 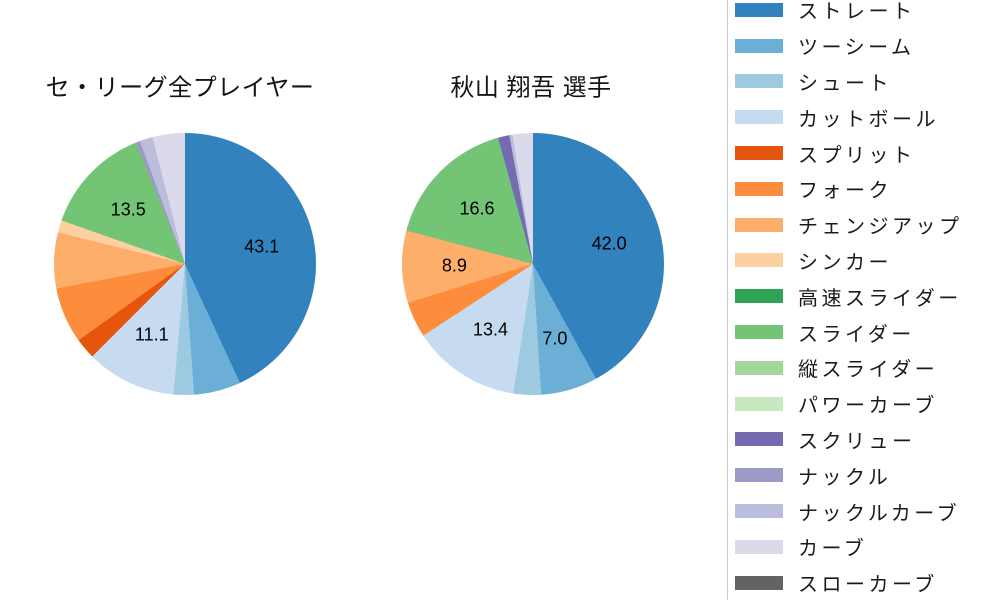 I want to click on pie-value-label: 42.0, so click(x=609, y=243).